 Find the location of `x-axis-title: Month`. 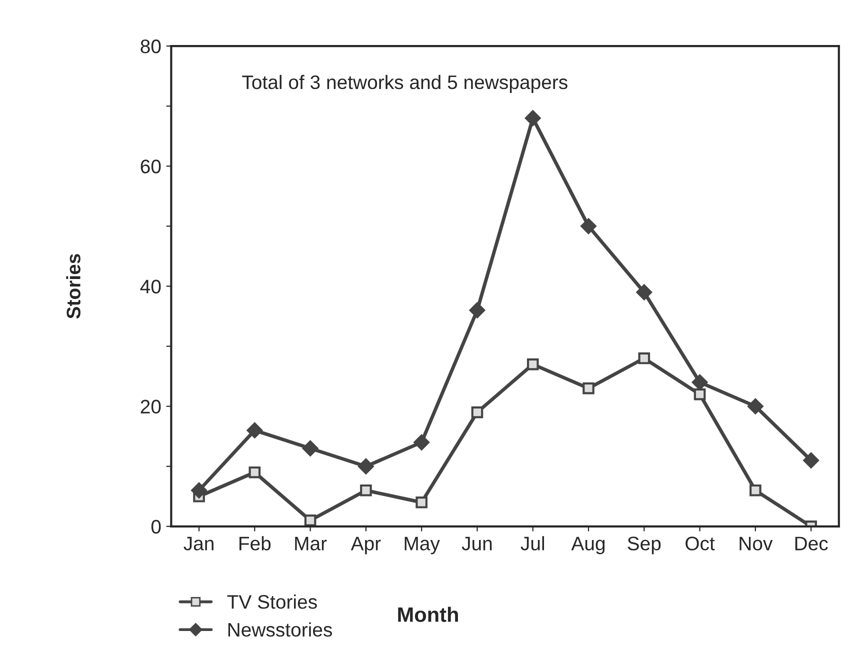

x-axis-title: Month is located at coordinates (428, 614).